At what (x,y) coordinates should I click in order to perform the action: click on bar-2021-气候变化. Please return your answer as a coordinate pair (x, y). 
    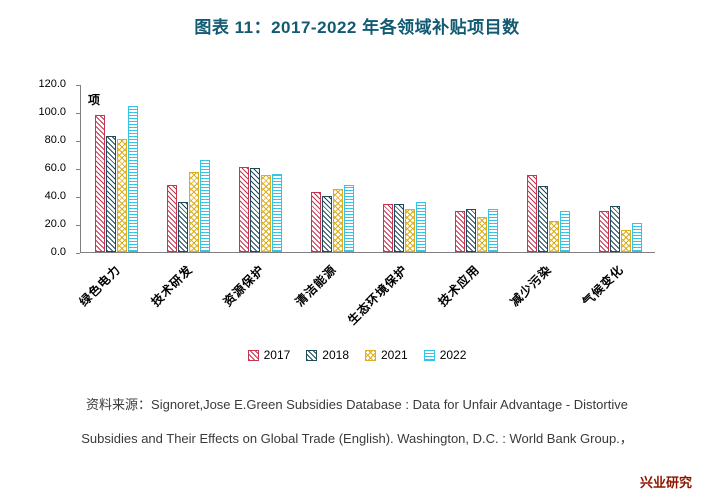
    Looking at the image, I should click on (626, 241).